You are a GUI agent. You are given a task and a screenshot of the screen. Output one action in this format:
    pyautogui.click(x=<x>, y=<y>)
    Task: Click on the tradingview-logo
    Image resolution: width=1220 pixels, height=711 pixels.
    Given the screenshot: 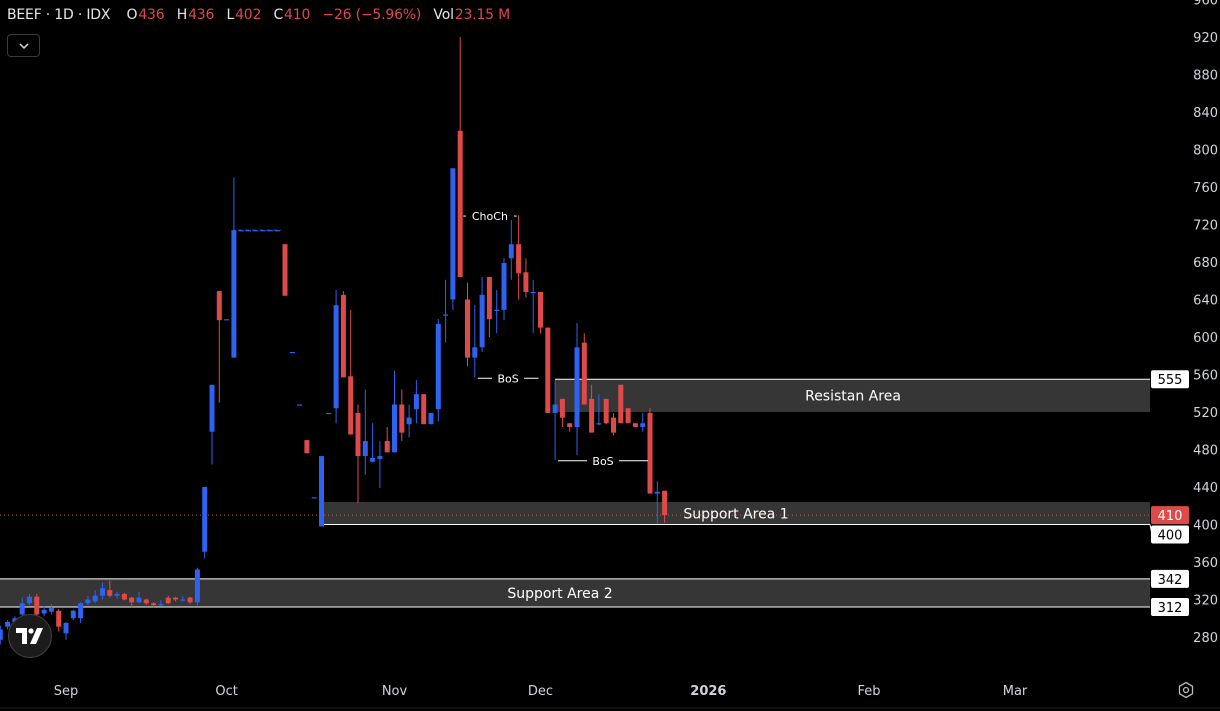 What is the action you would take?
    pyautogui.click(x=30, y=636)
    